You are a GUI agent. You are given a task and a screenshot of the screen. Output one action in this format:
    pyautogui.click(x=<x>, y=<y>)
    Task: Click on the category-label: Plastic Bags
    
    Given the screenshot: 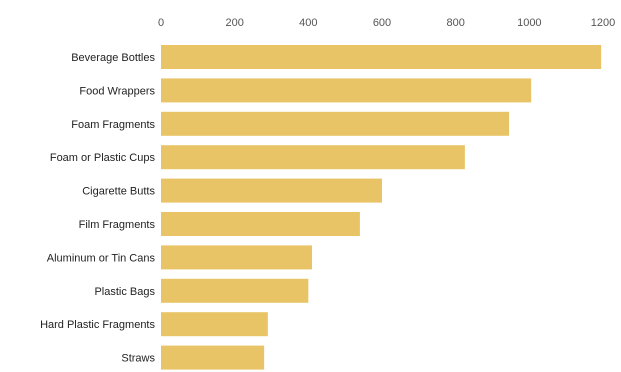 What is the action you would take?
    pyautogui.click(x=124, y=292)
    